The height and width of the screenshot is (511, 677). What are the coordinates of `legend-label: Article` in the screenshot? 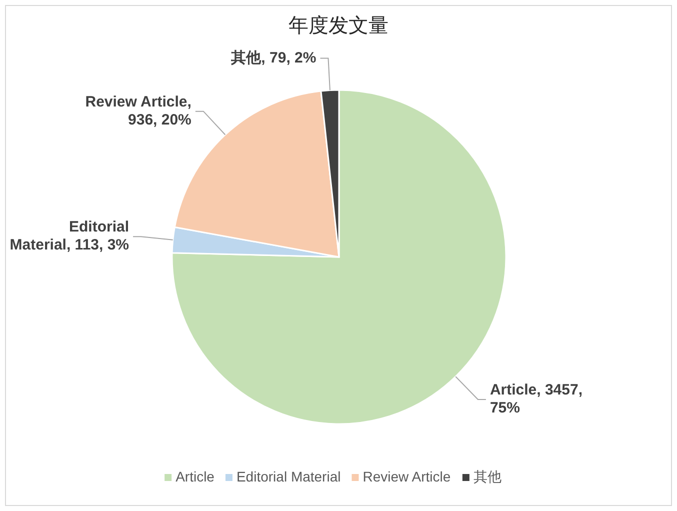 It's located at (195, 476).